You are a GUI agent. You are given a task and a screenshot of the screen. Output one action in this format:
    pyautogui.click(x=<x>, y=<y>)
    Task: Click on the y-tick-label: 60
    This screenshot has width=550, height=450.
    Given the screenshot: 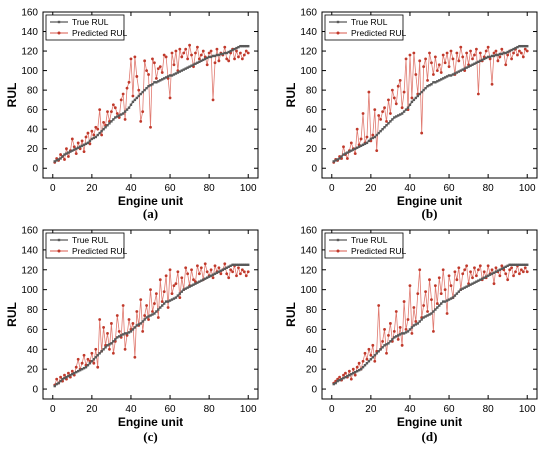 What is the action you would take?
    pyautogui.click(x=33, y=330)
    